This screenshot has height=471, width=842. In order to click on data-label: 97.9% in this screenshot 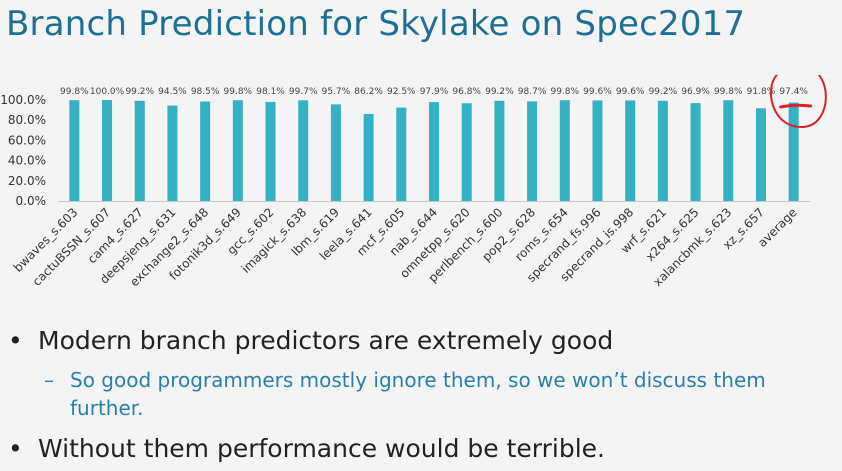, I will do `click(434, 92)`.